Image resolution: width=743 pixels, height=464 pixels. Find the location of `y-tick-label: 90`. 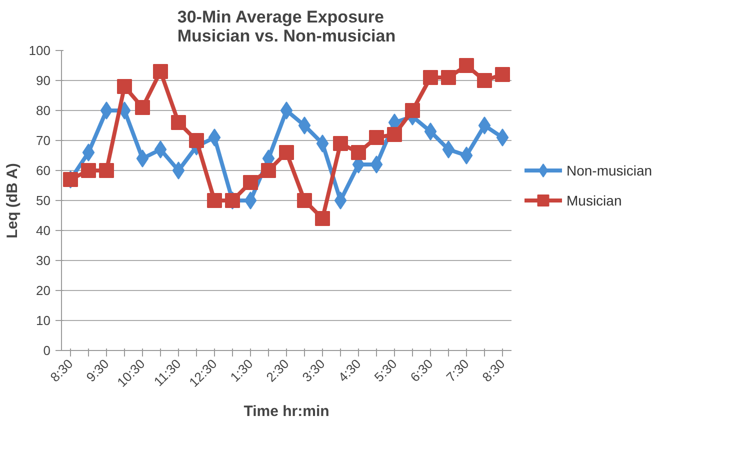

y-tick-label: 90 is located at coordinates (43, 80).